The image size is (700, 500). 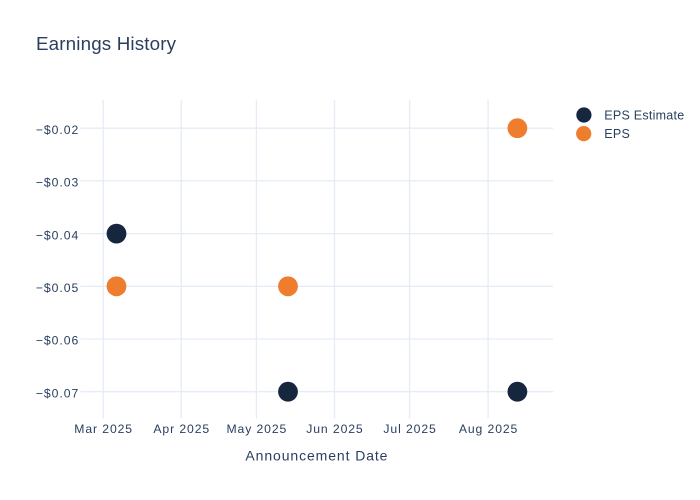 I want to click on svg-text: −$0.05, so click(x=57, y=288).